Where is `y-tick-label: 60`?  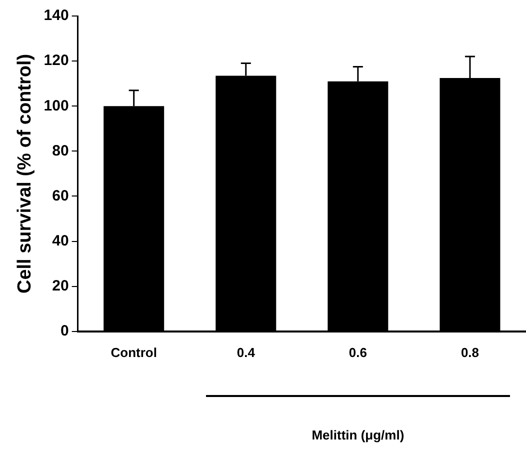 y-tick-label: 60 is located at coordinates (60, 195).